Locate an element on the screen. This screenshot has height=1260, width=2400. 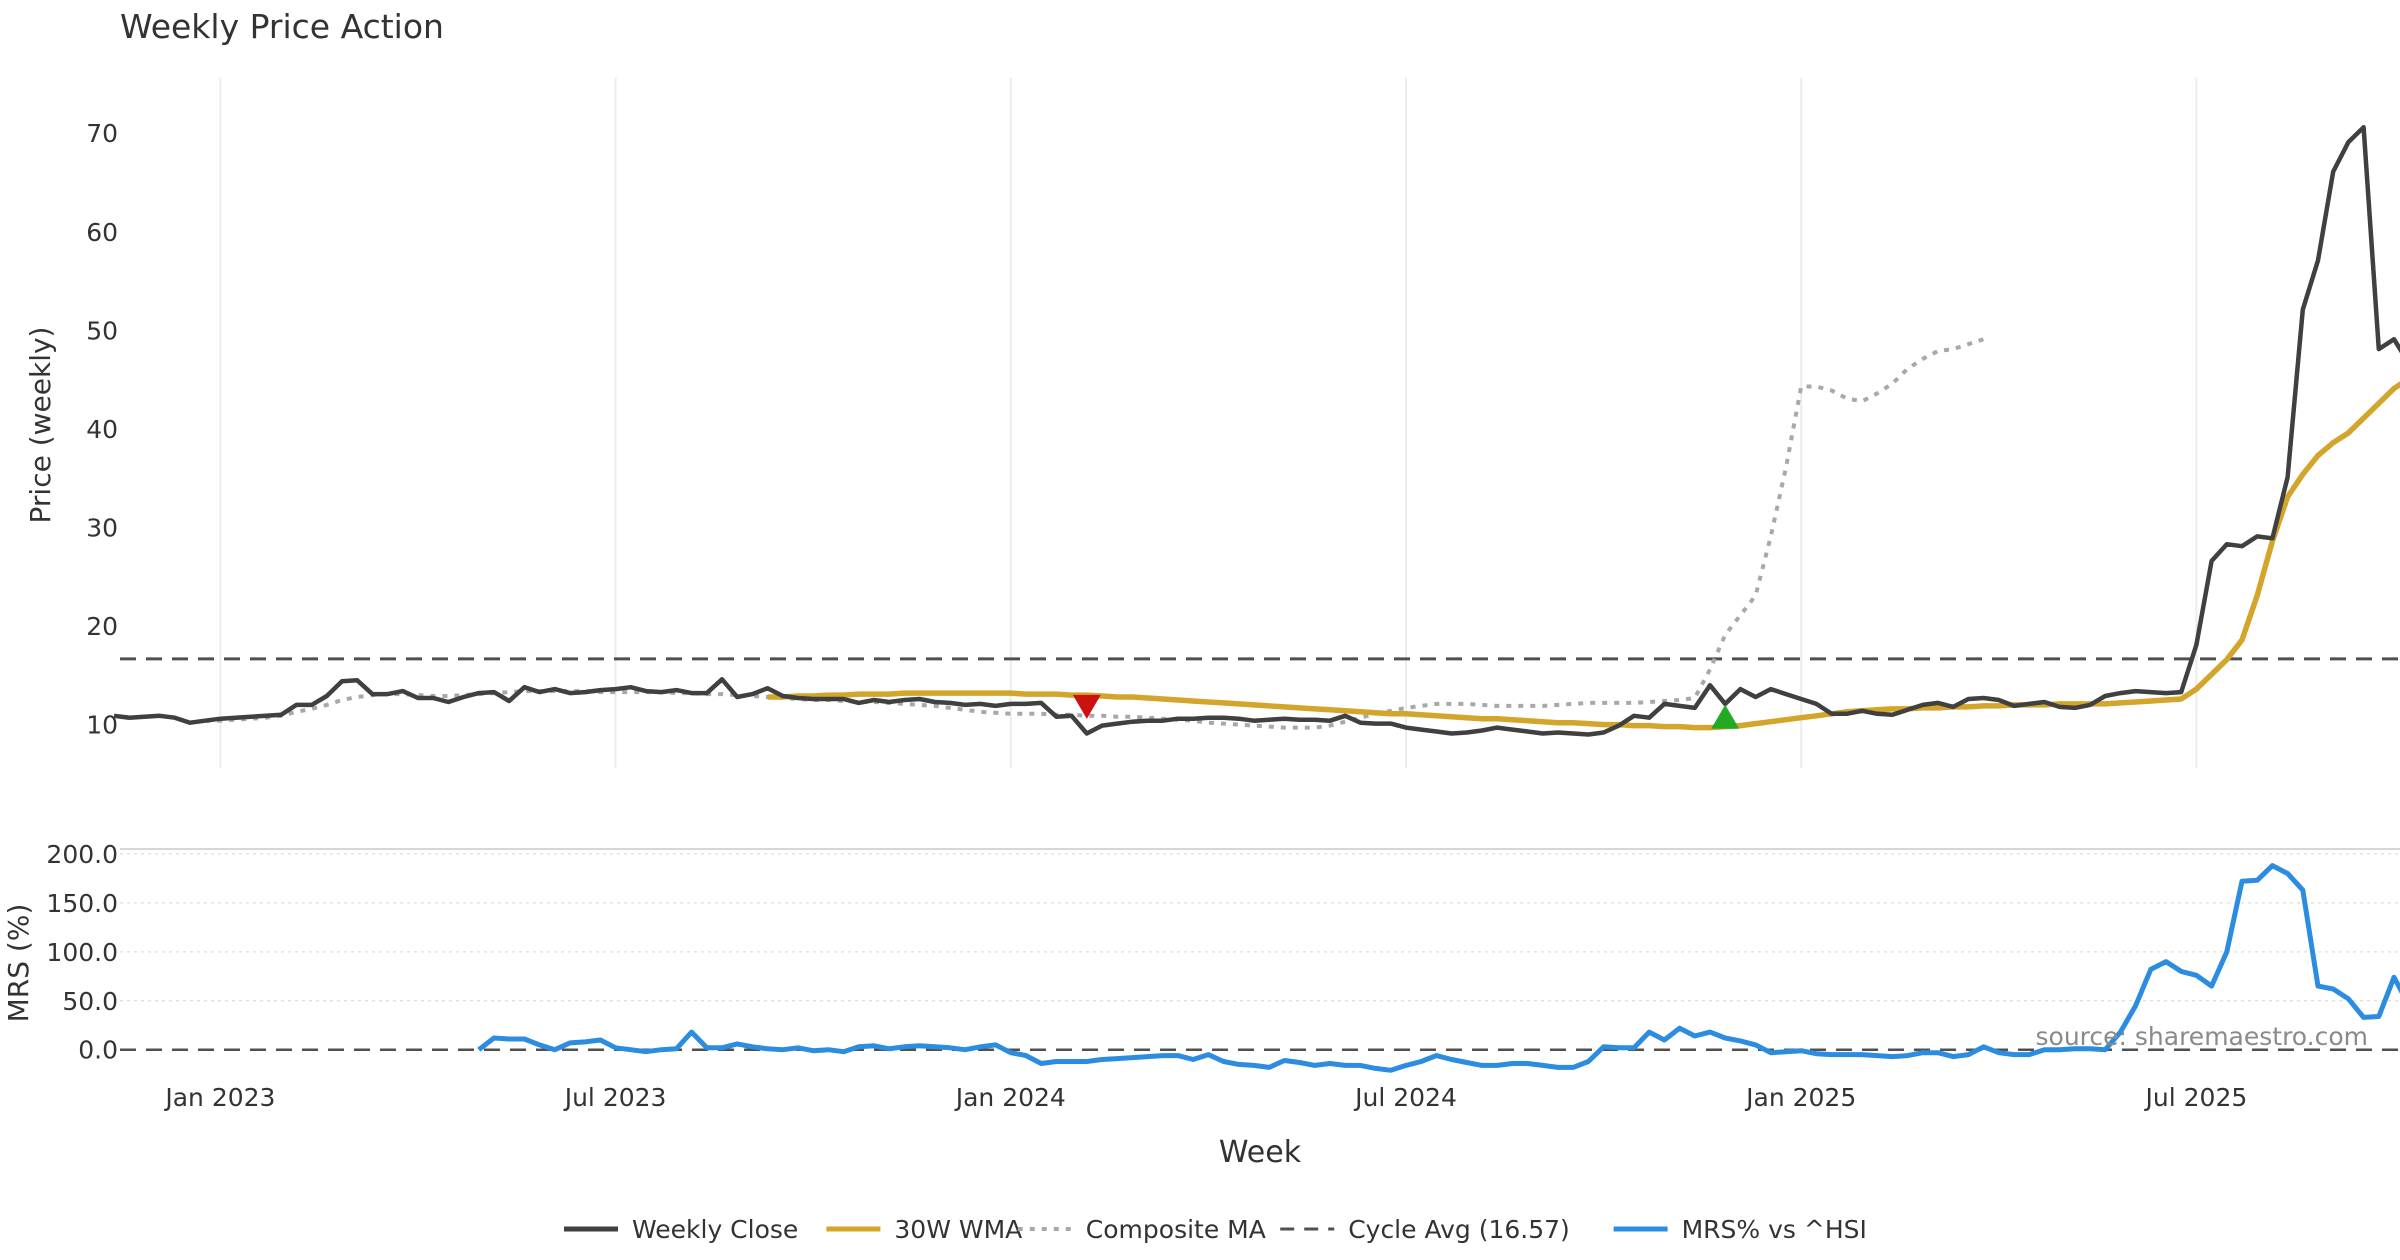
x-axis-label: Week is located at coordinates (1260, 1152).